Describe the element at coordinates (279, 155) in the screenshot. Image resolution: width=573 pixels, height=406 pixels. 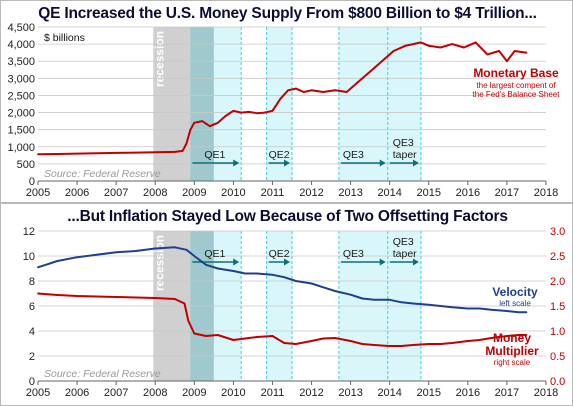
I see `qe-period-label: QE2` at that location.